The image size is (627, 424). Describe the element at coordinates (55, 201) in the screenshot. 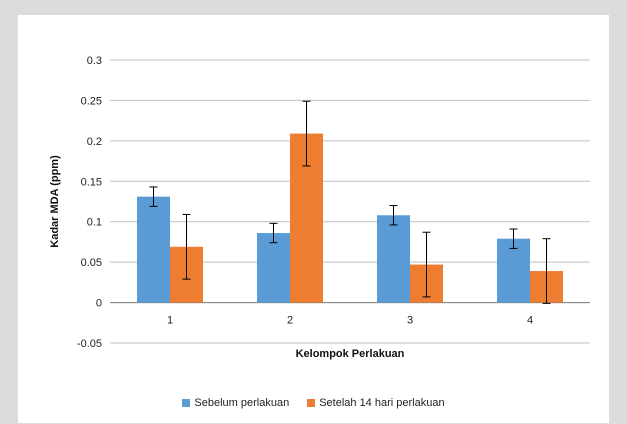

I see `y-axis-title: Kadar MDA (ppm)` at that location.